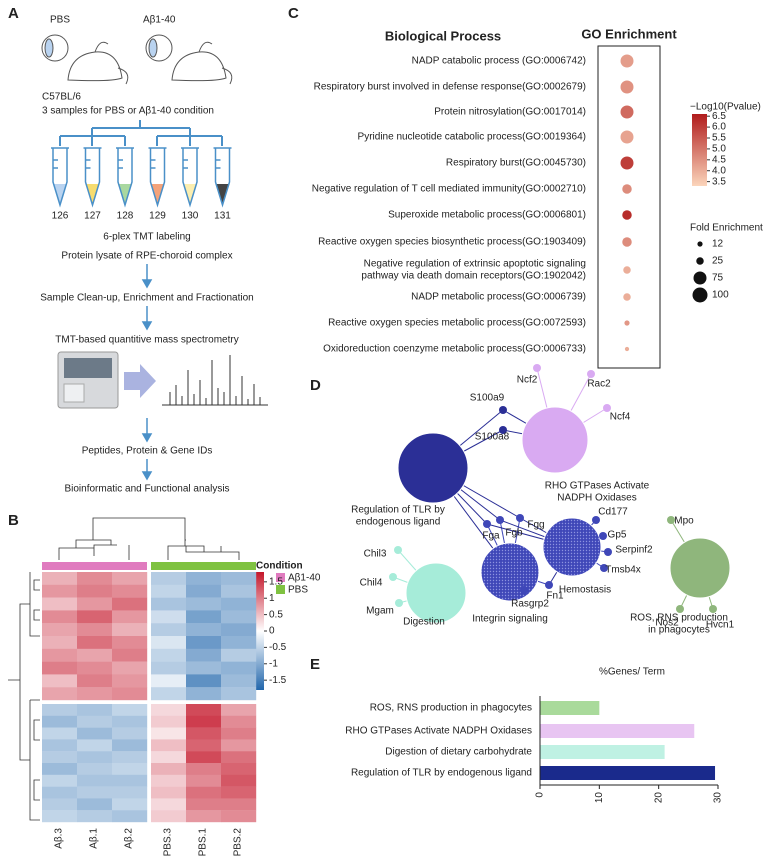 Image resolution: width=772 pixels, height=862 pixels. I want to click on x-tick-label: 20, so click(658, 798).